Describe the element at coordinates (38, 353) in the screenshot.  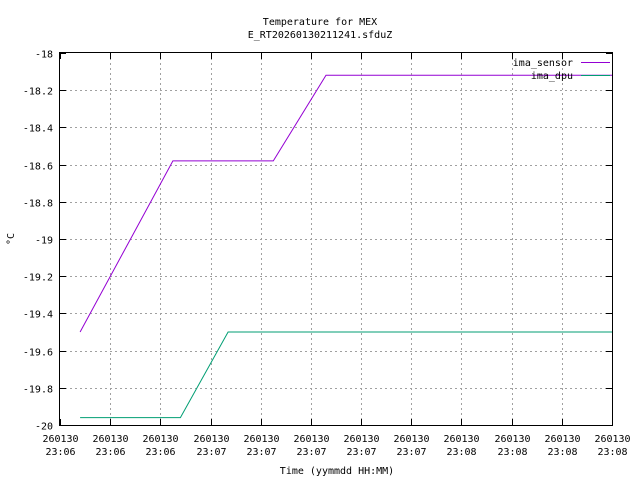
I see `y-tick-label: -19.6` at that location.